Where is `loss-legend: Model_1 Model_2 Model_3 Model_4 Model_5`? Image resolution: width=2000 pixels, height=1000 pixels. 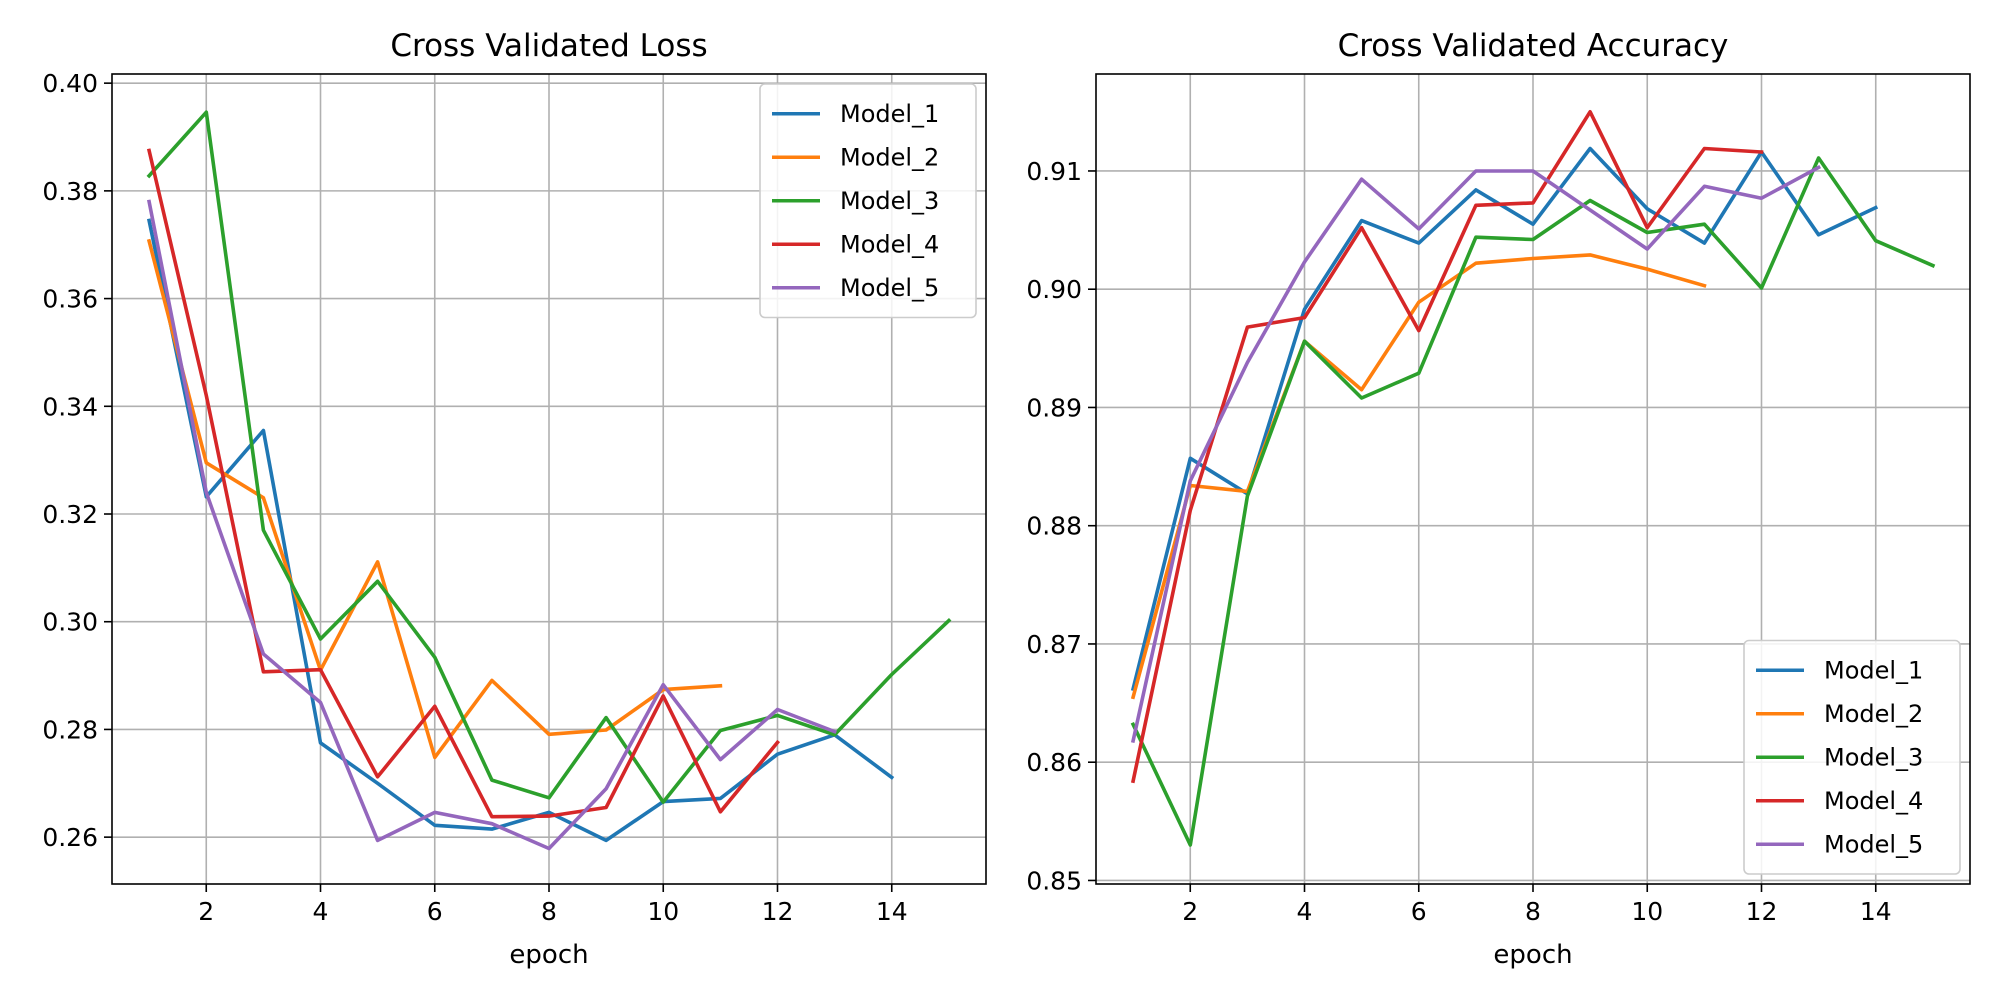 loss-legend: Model_1 Model_2 Model_3 Model_4 Model_5 is located at coordinates (868, 201).